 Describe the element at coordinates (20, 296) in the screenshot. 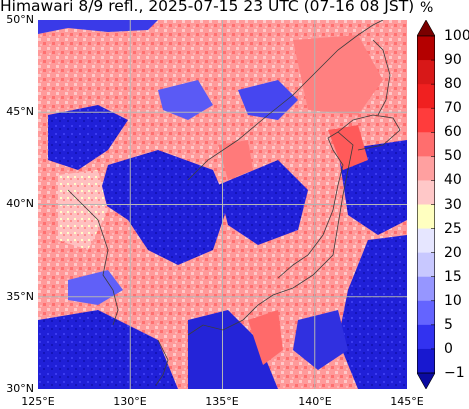

I see `lat-label-35: 35°N` at that location.